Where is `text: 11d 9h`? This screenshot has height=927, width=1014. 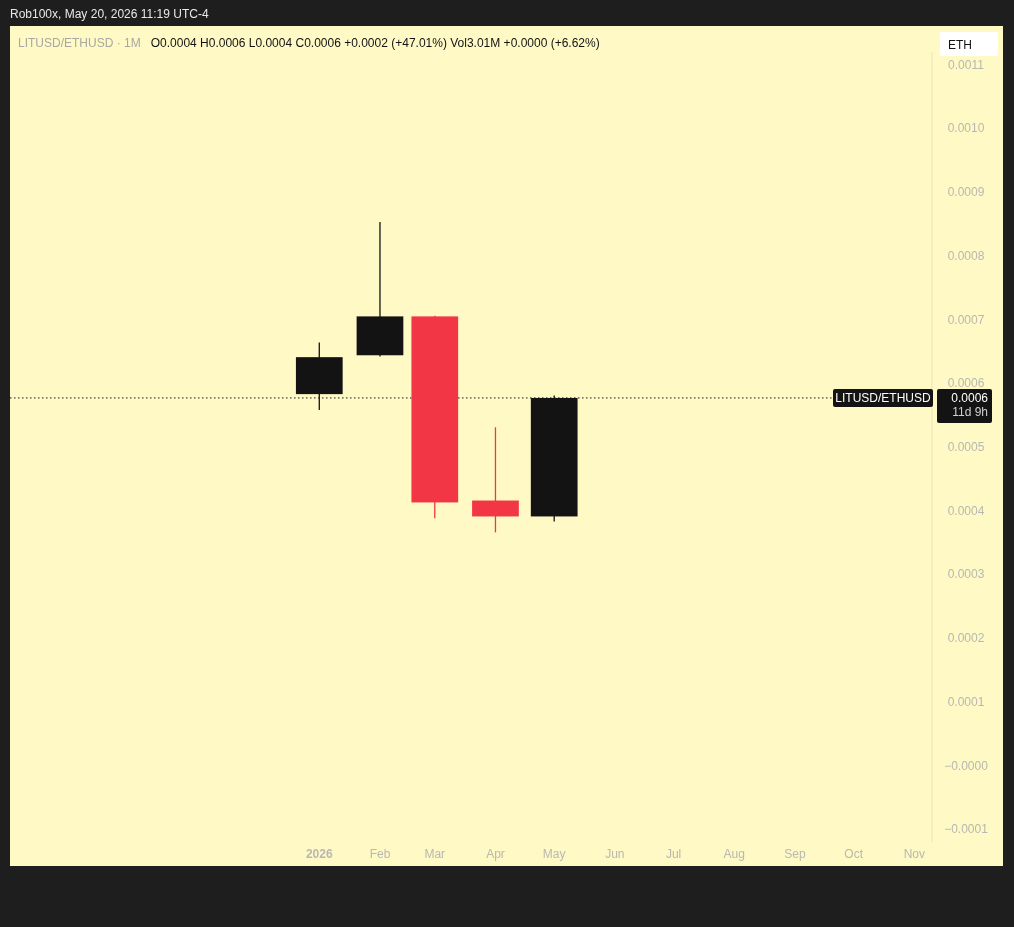 text: 11d 9h is located at coordinates (970, 411).